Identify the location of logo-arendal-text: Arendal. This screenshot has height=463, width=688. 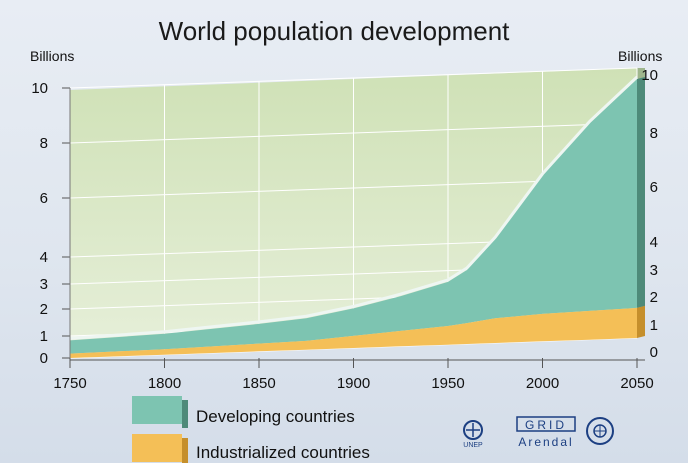
(545, 442).